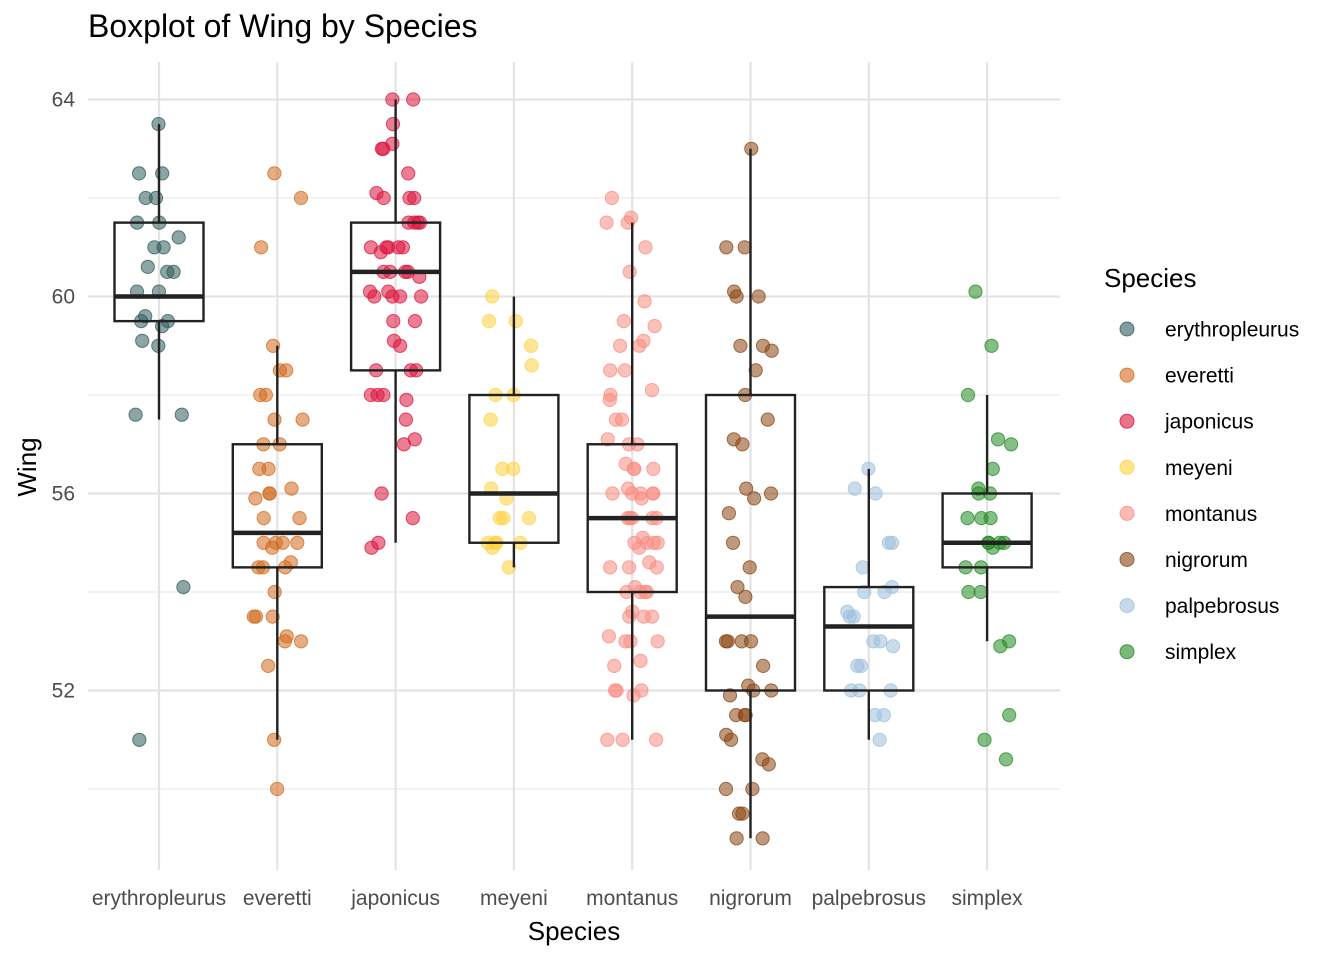 The image size is (1344, 960). I want to click on chart-title: Boxplot of Wing by Species, so click(283, 26).